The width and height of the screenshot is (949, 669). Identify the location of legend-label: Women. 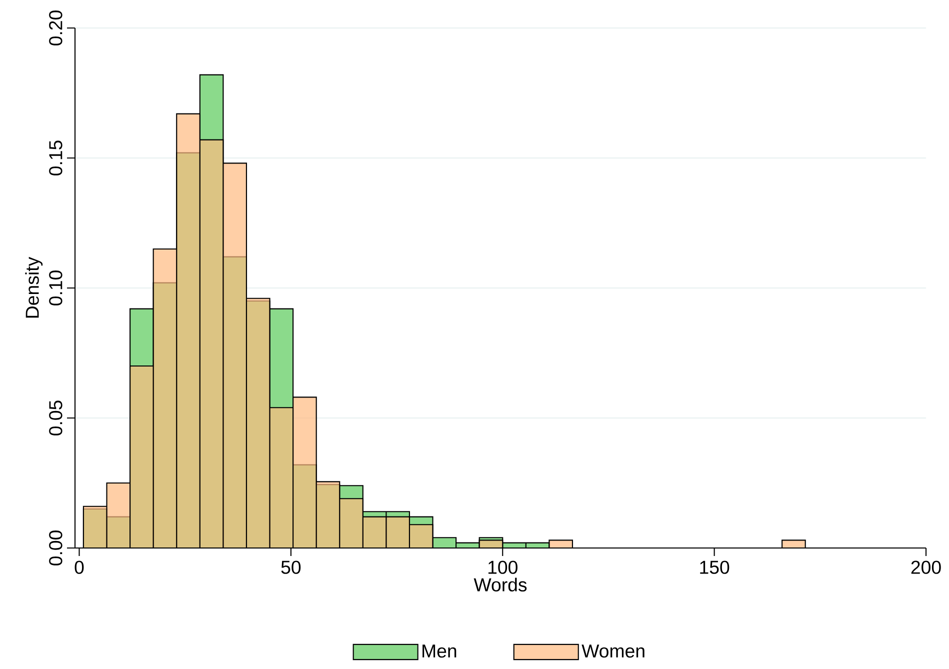
(613, 651).